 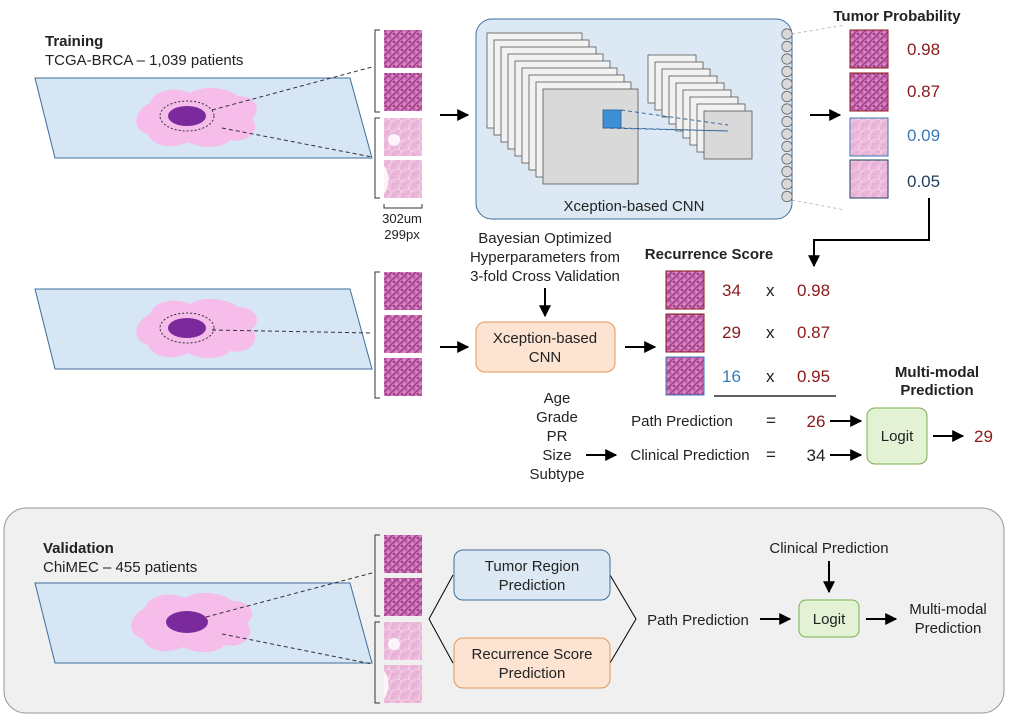 What do you see at coordinates (612, 119) in the screenshot?
I see `cnn-receptive-field` at bounding box center [612, 119].